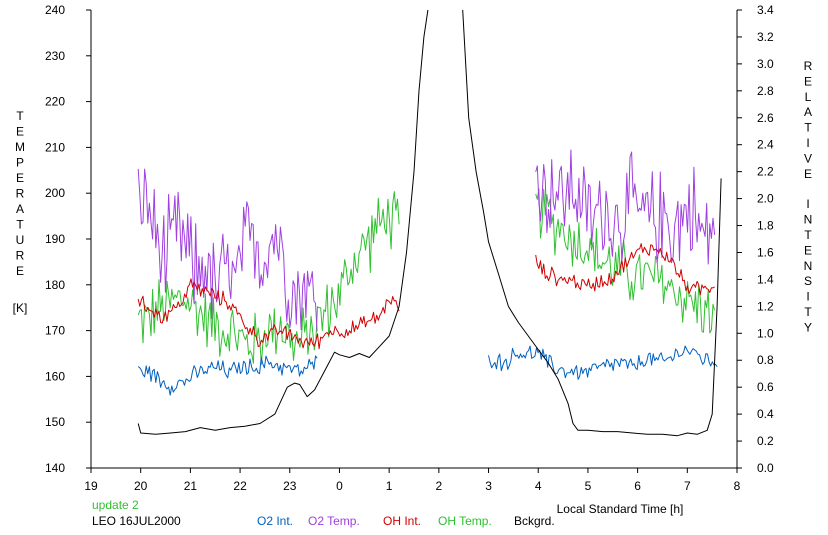  What do you see at coordinates (55, 376) in the screenshot?
I see `y-left-tick-label: 160` at bounding box center [55, 376].